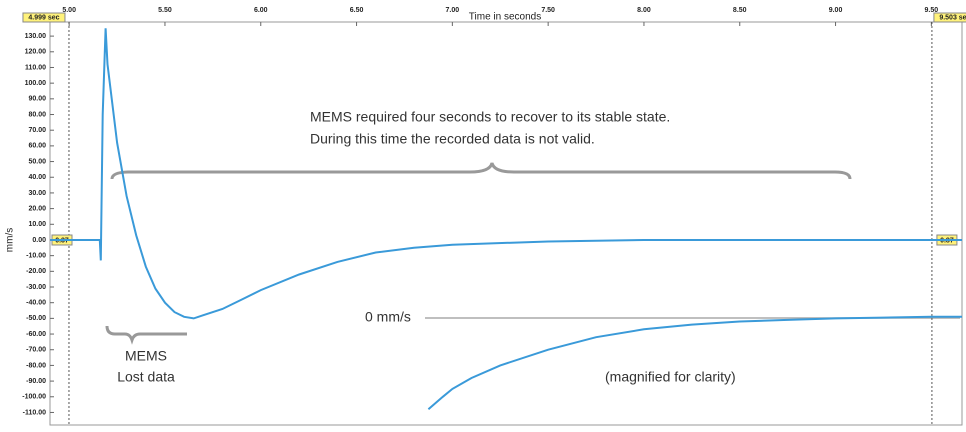  Describe the element at coordinates (36, 350) in the screenshot. I see `y-tick-label: -70.00` at that location.